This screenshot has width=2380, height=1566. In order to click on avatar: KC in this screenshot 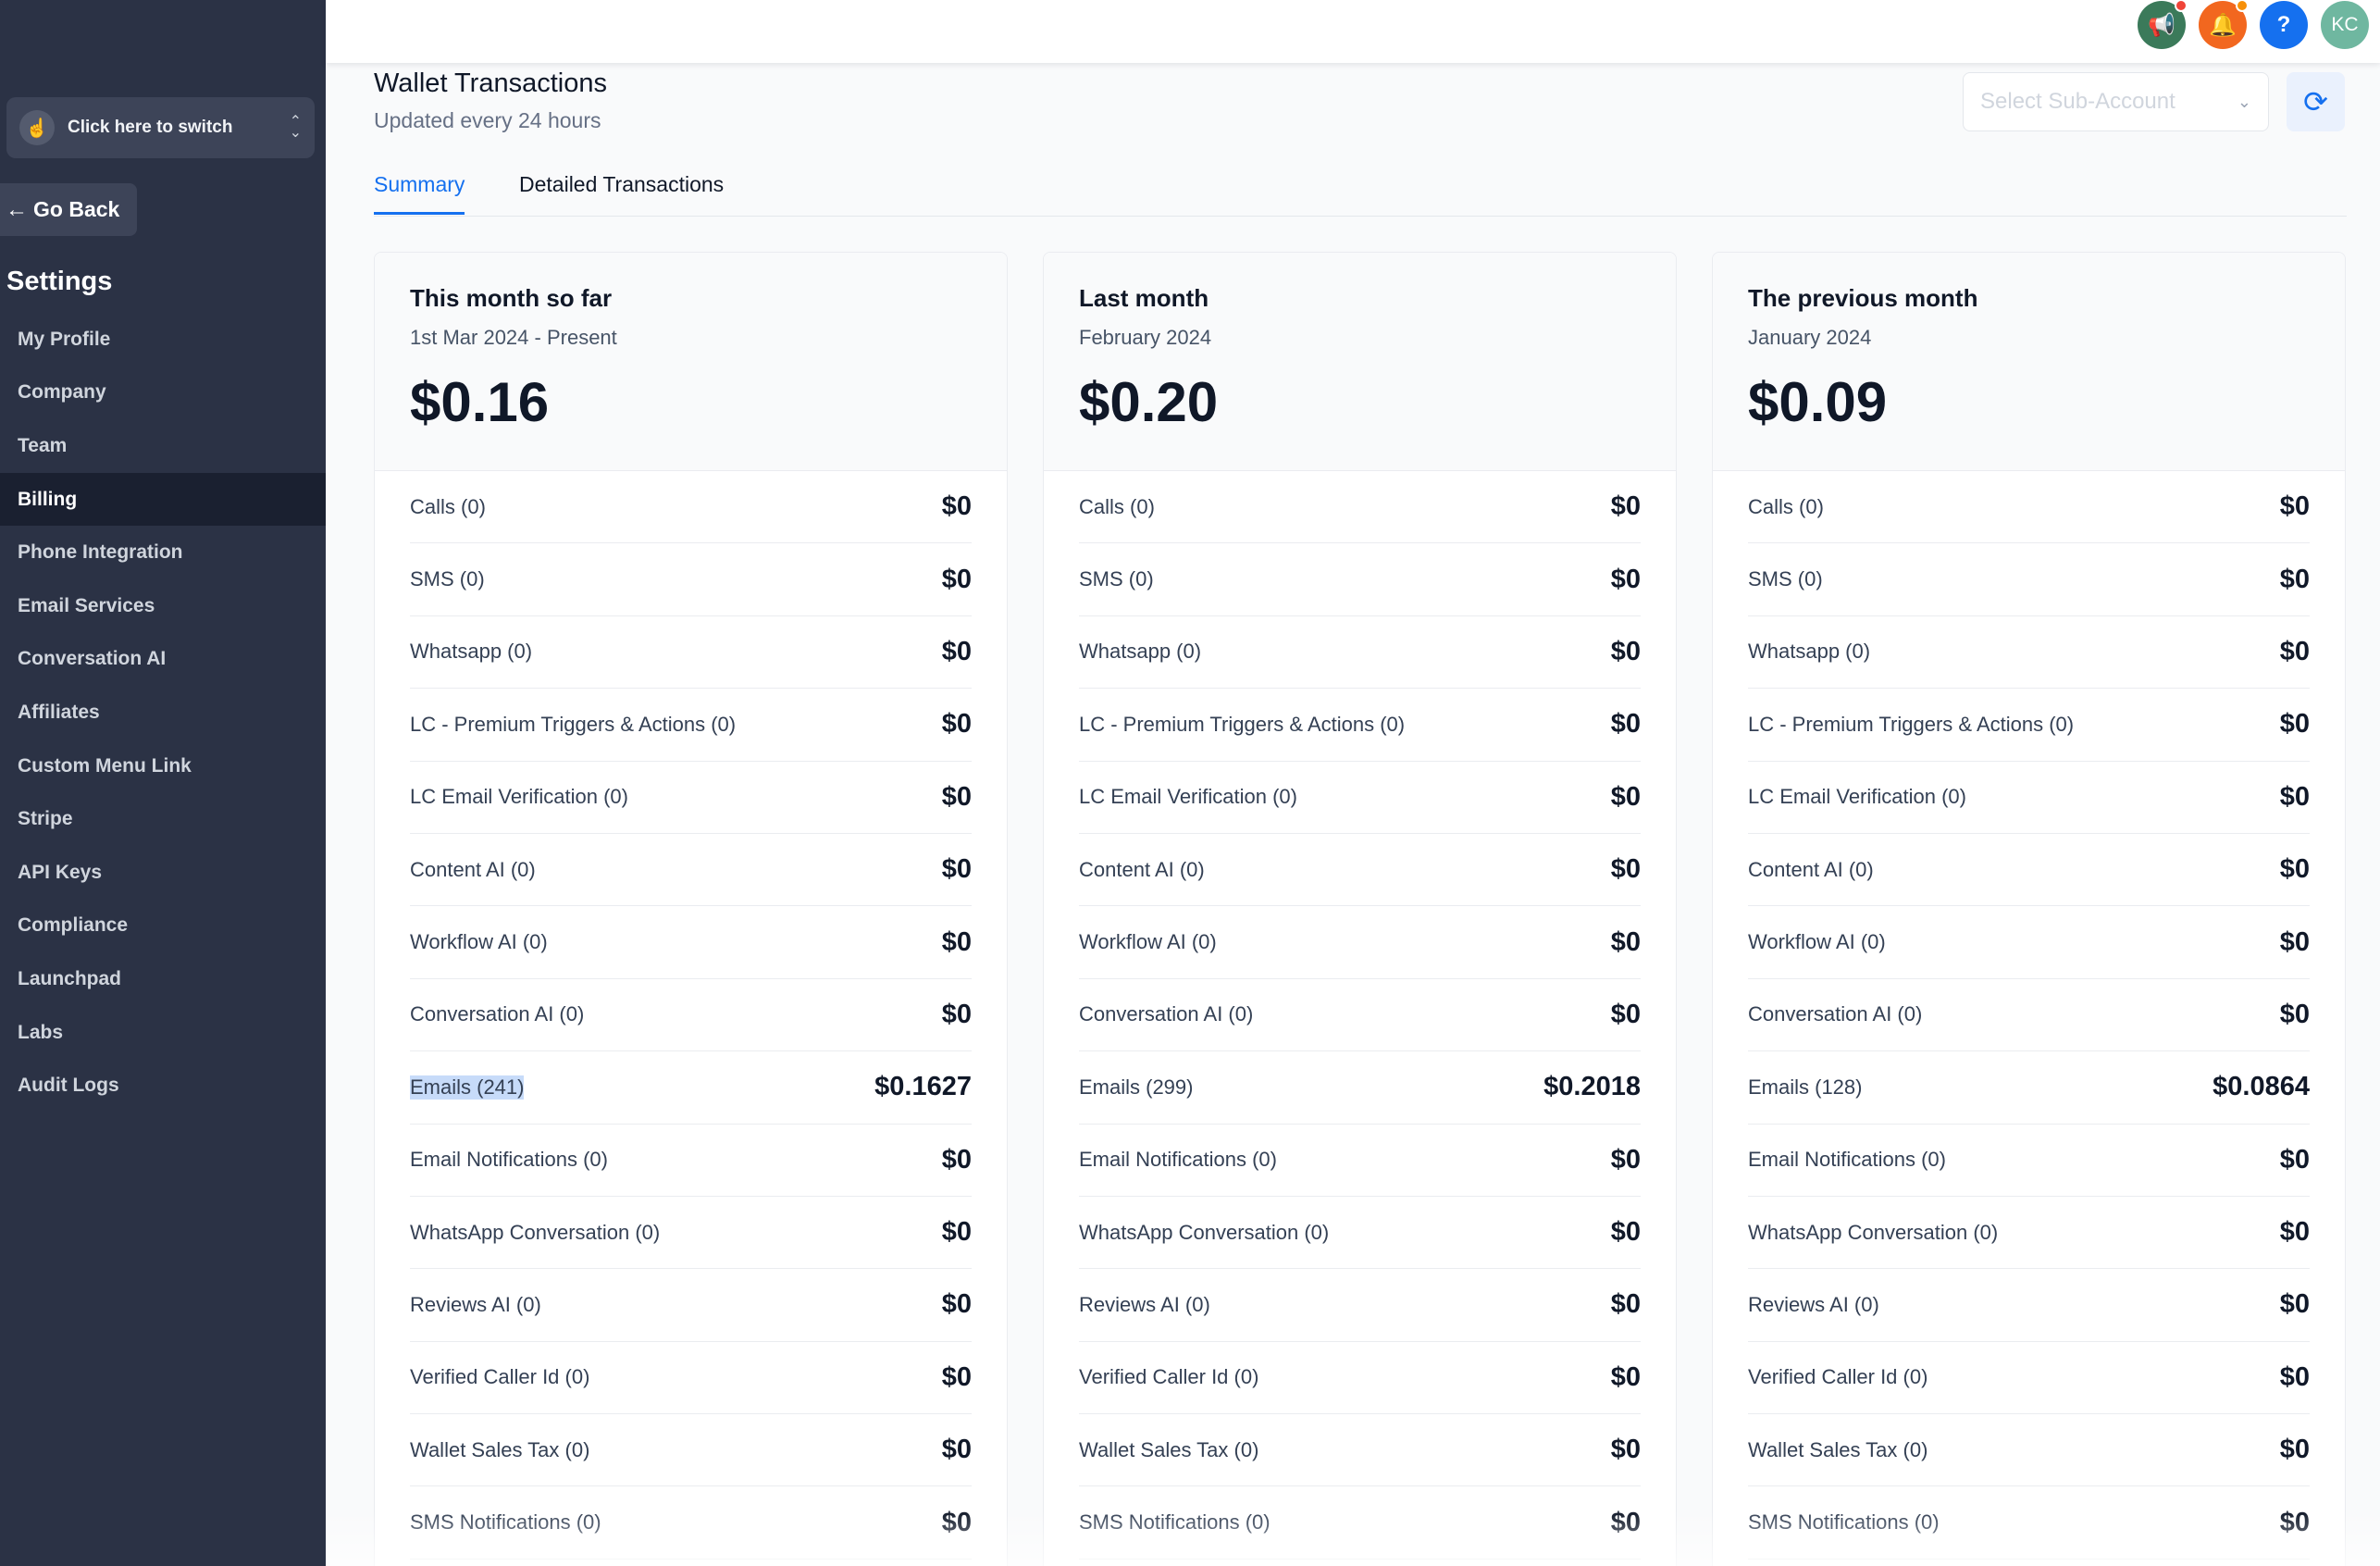, I will do `click(2345, 25)`.